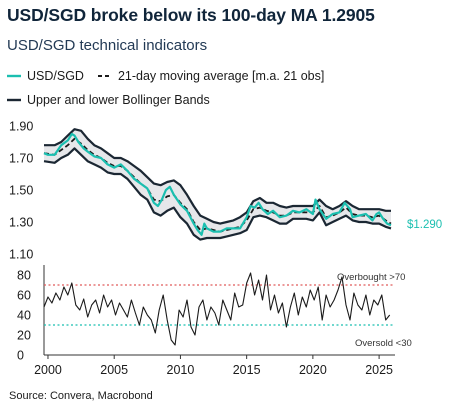  What do you see at coordinates (383, 343) in the screenshot?
I see `oversold-label: Oversold <30` at bounding box center [383, 343].